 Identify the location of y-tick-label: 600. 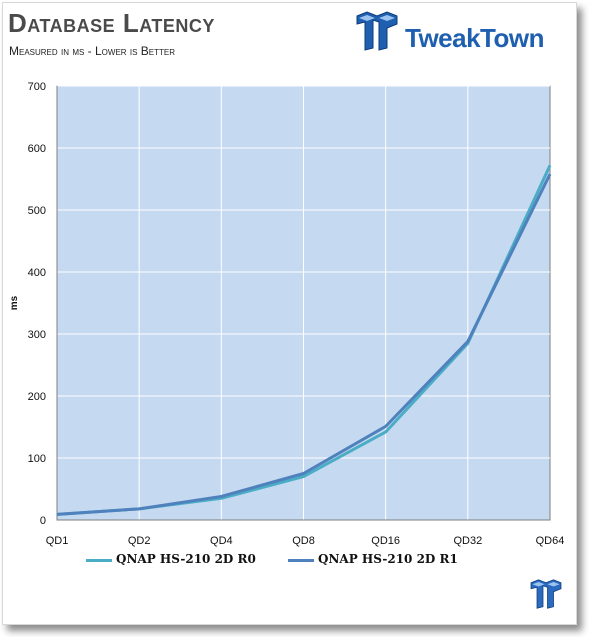
(37, 149).